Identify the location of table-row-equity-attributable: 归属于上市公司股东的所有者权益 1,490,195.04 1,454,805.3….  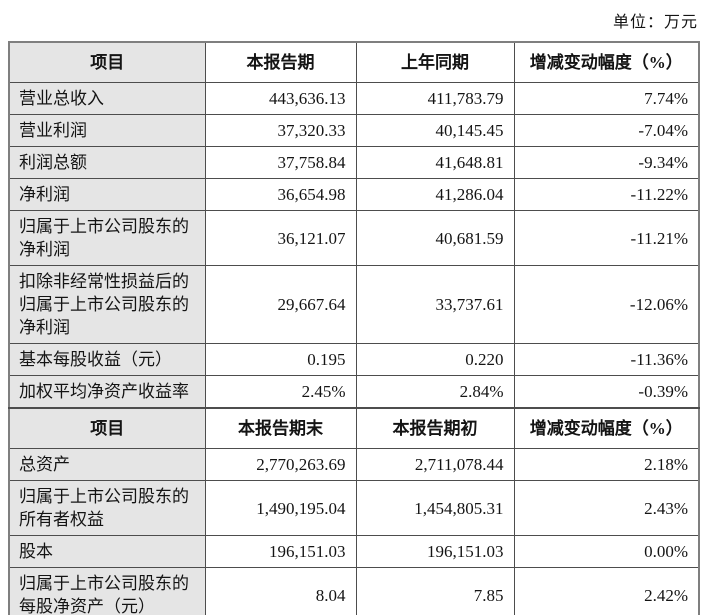
(354, 508).